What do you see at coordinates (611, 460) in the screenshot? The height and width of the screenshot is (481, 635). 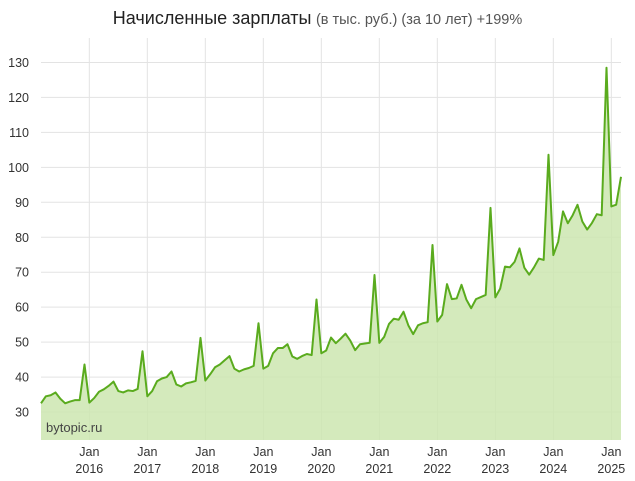 I see `x-tick-label: Jan 2025` at bounding box center [611, 460].